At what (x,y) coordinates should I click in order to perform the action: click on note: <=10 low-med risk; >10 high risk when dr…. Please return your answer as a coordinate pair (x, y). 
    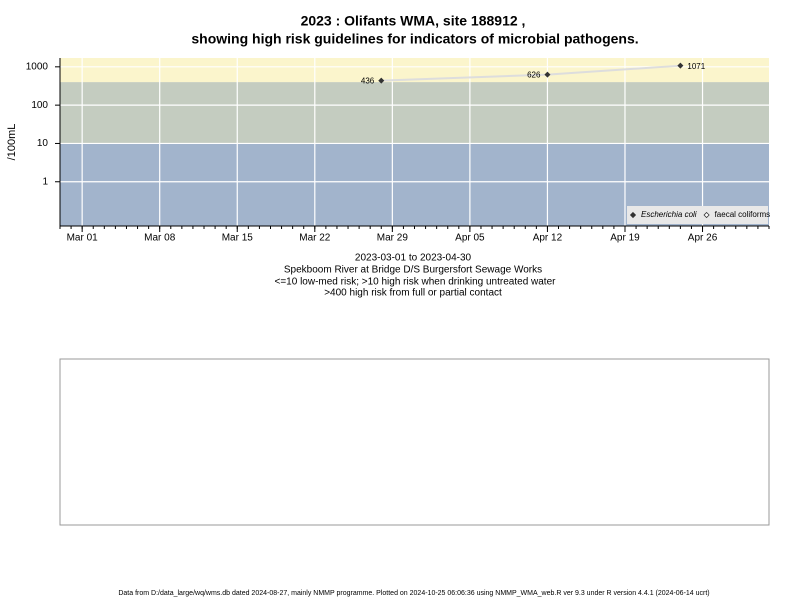
    Looking at the image, I should click on (416, 282).